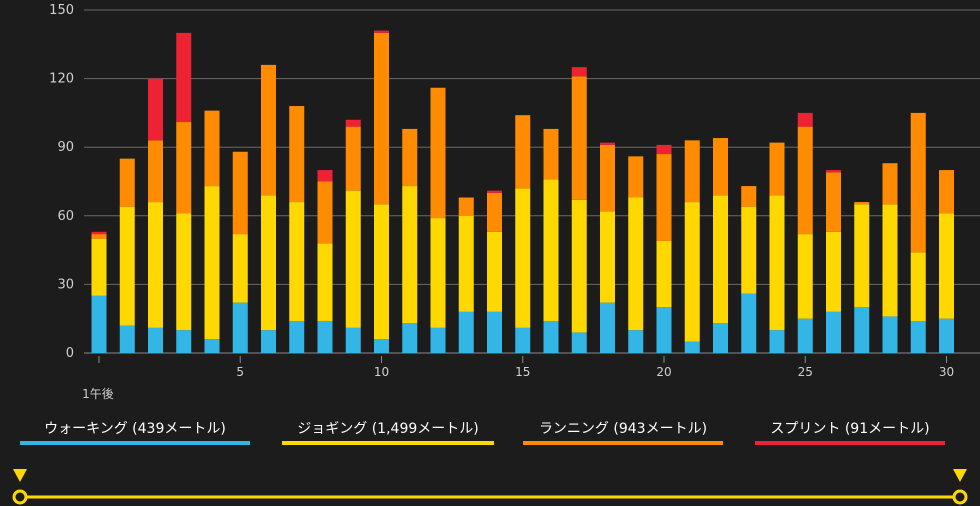 The width and height of the screenshot is (980, 506). What do you see at coordinates (960, 497) in the screenshot?
I see `right-slider-handle` at bounding box center [960, 497].